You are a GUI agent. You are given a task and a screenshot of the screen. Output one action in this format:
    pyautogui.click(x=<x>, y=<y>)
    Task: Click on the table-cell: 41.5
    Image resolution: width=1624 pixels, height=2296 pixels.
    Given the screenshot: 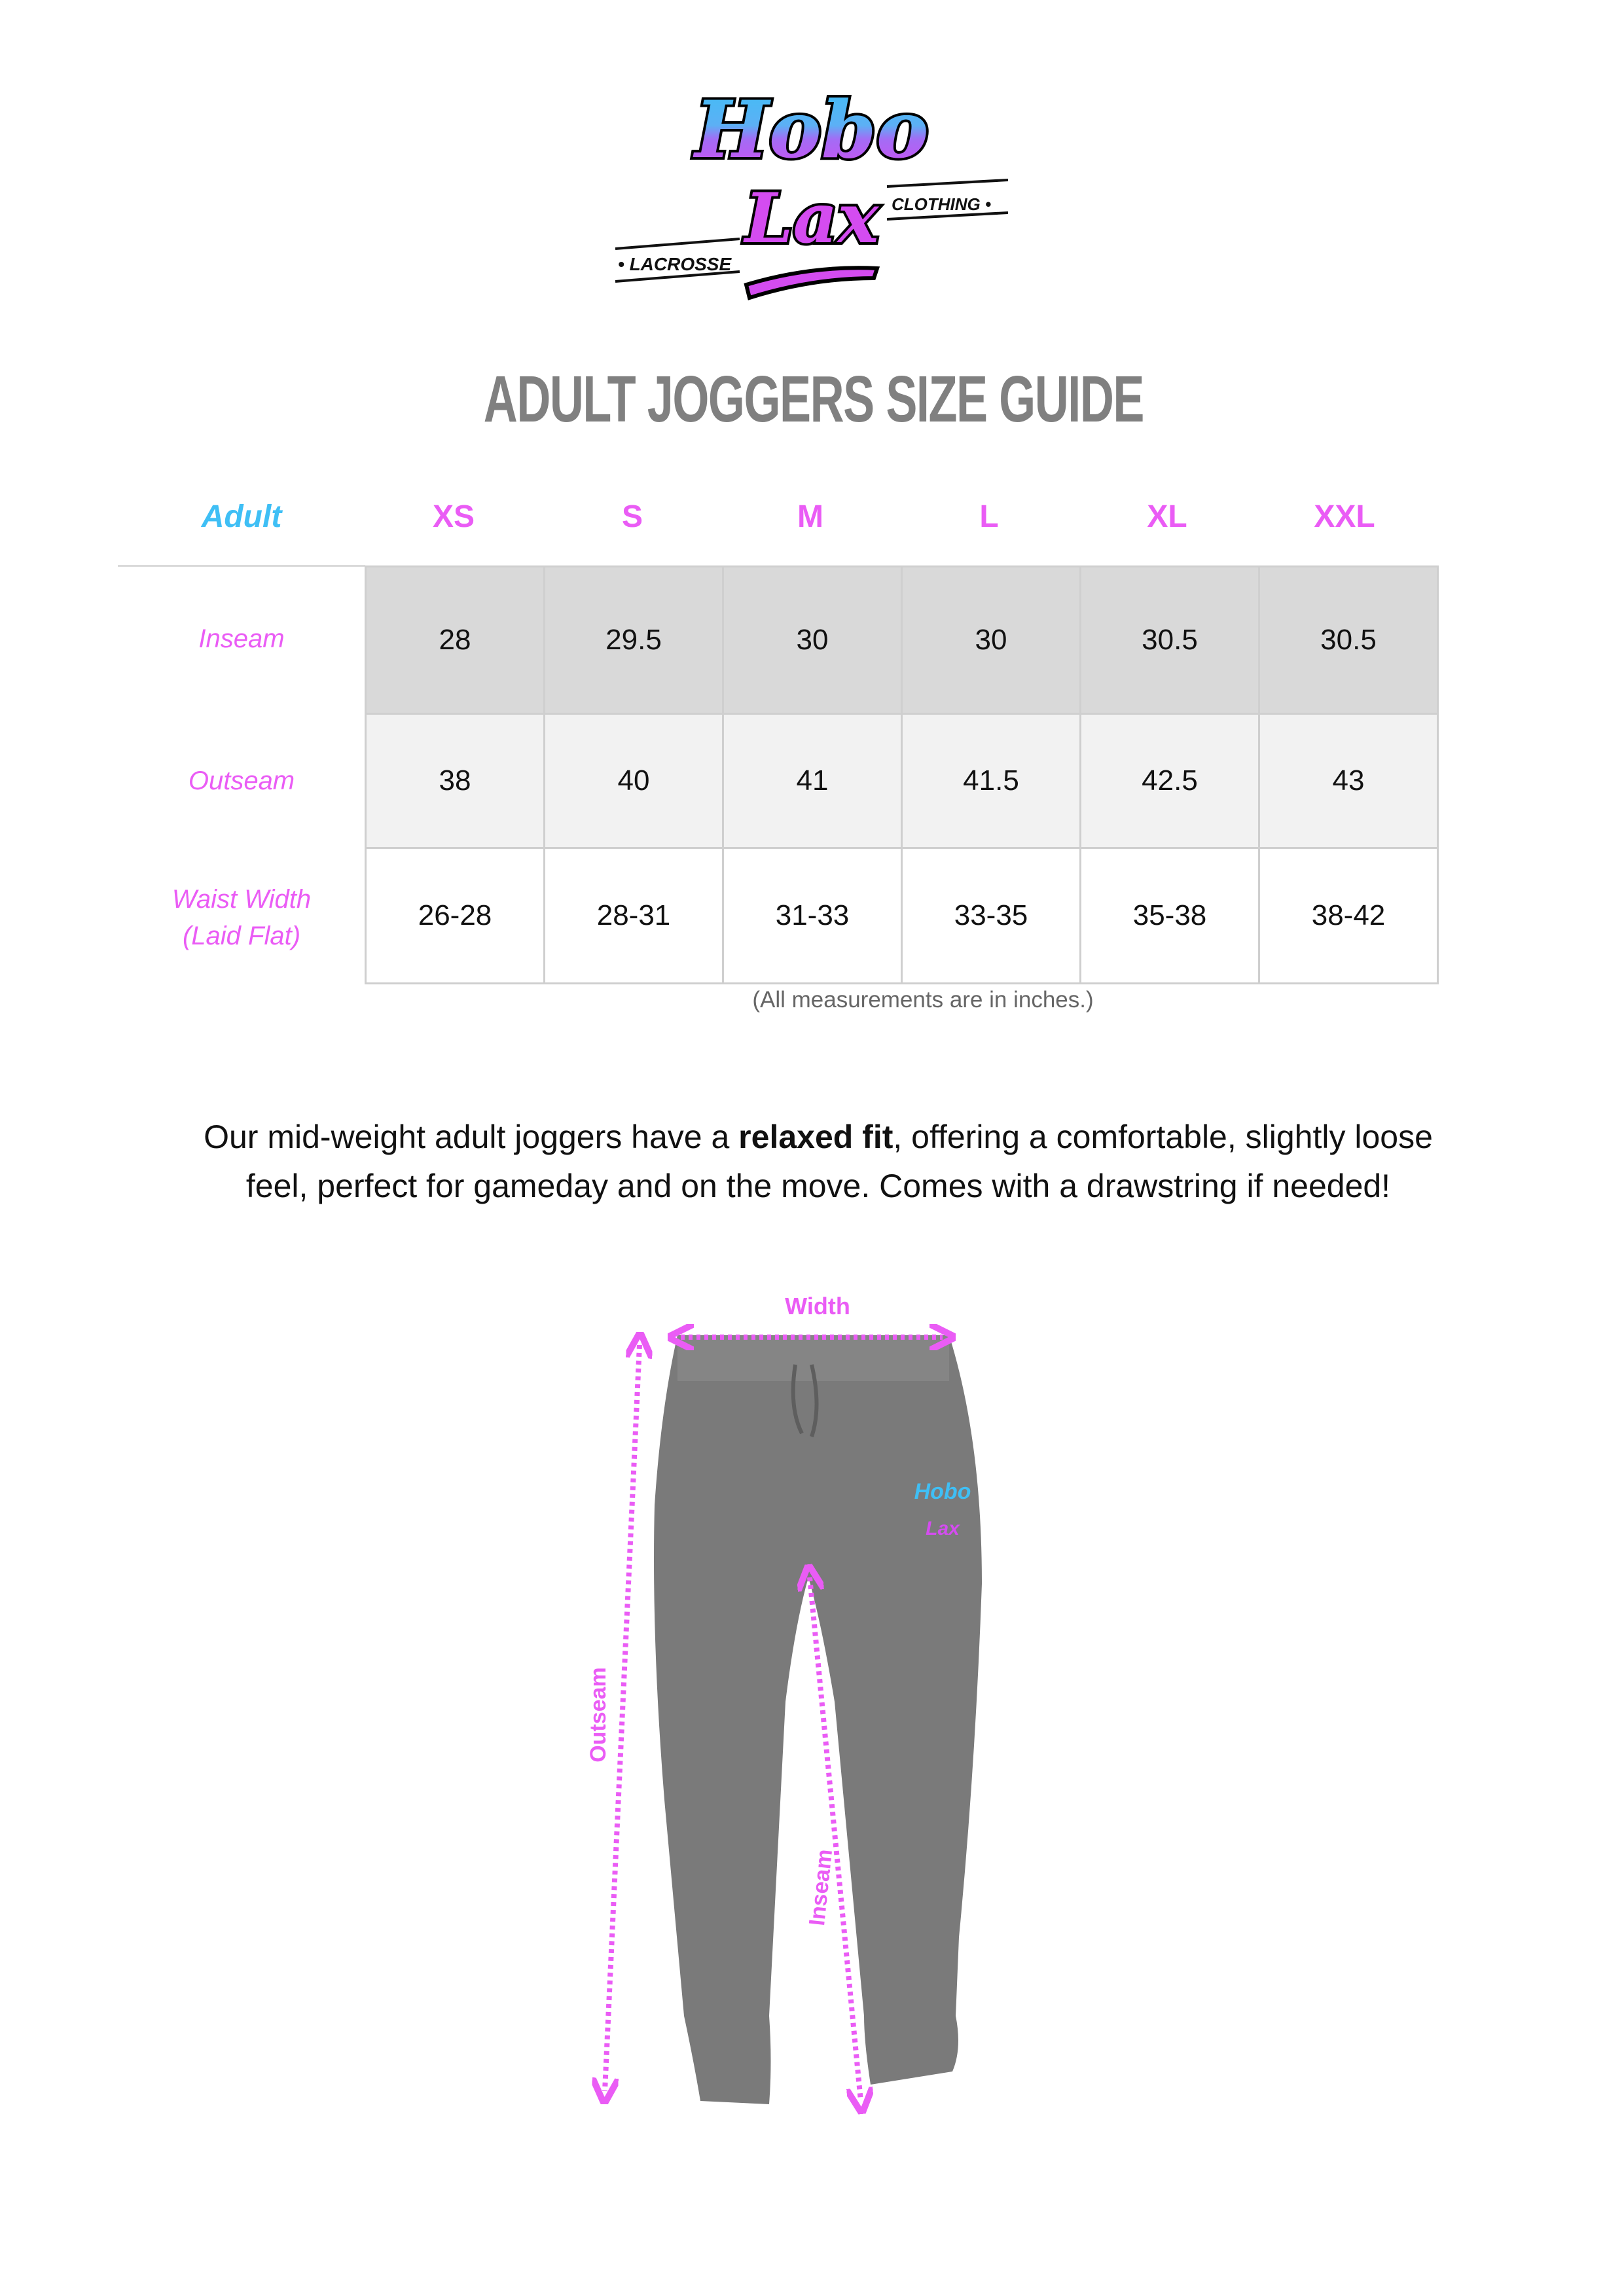 What is the action you would take?
    pyautogui.click(x=991, y=781)
    